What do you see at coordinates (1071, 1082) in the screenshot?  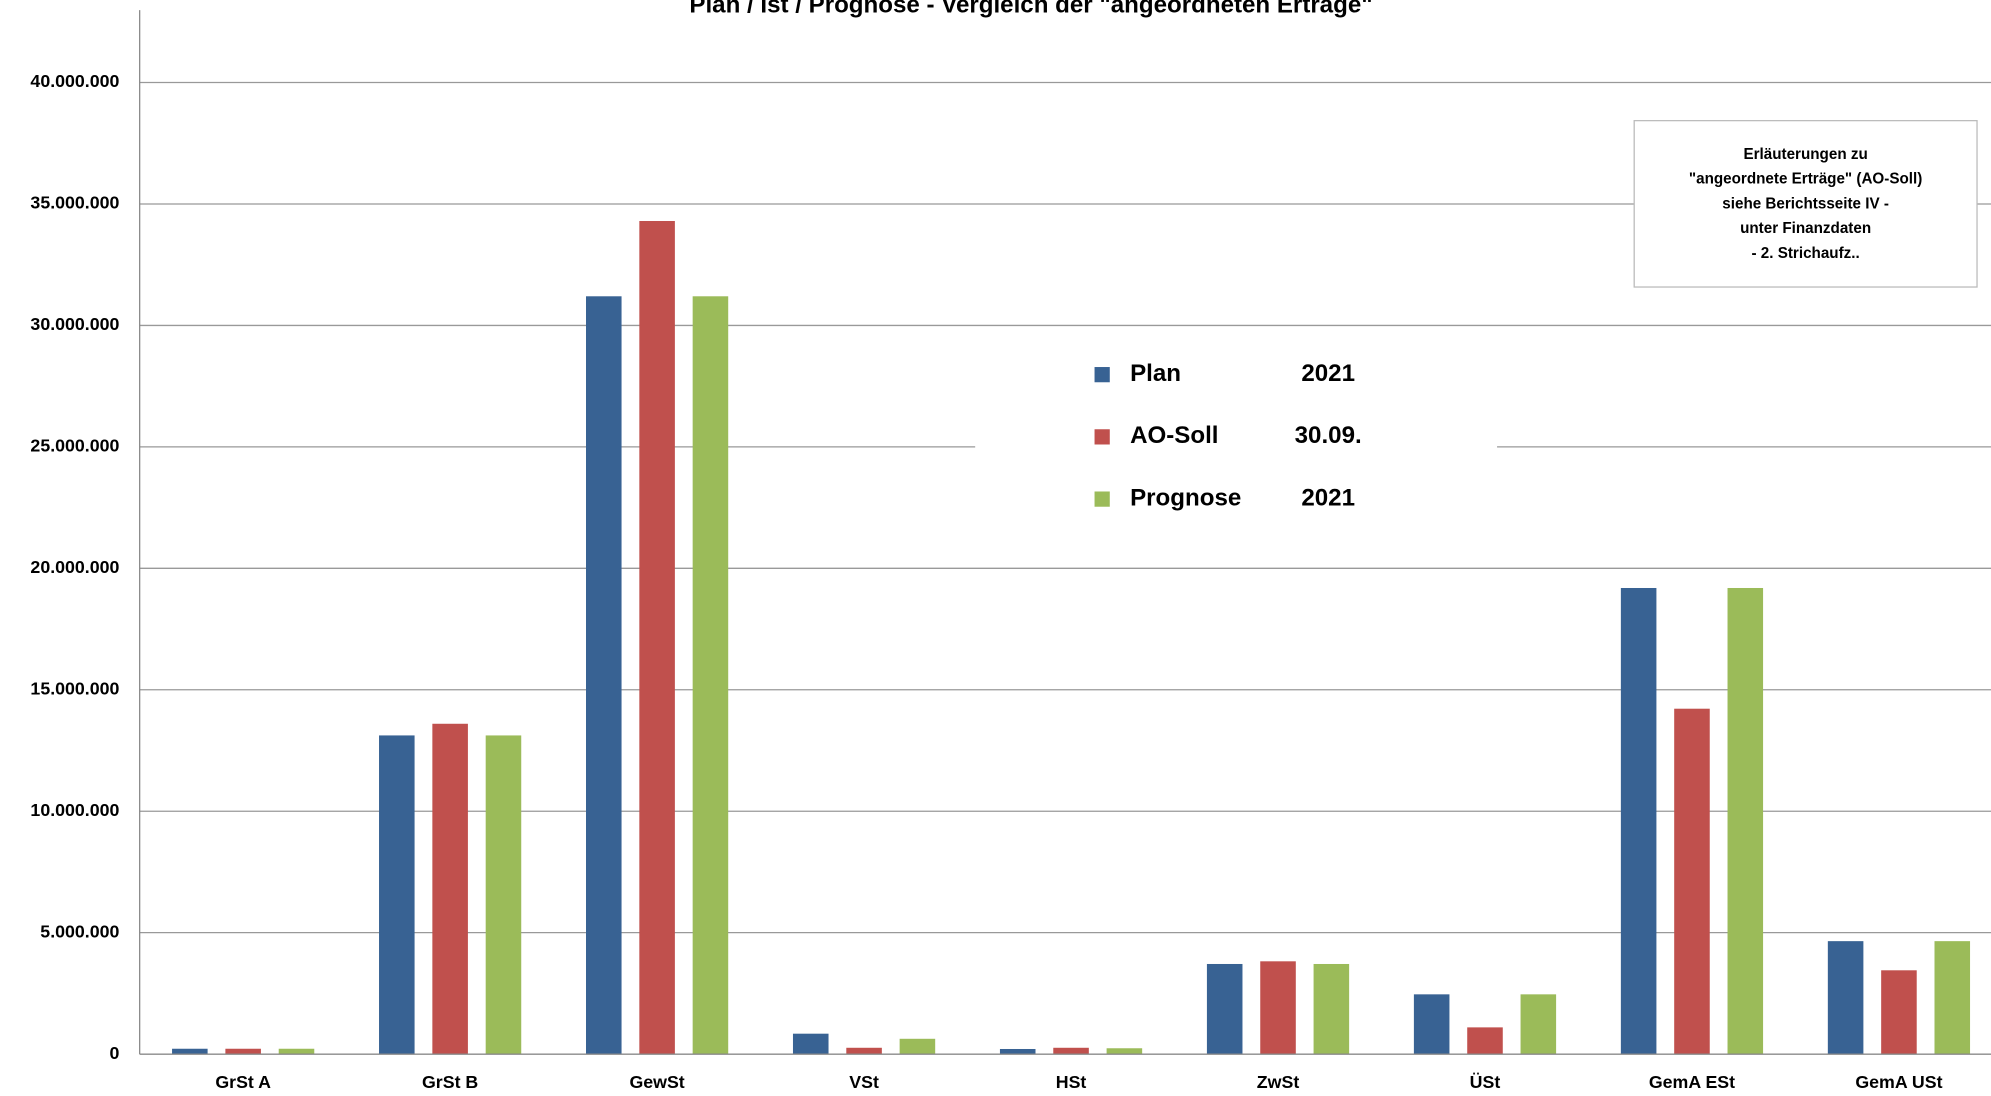 I see `x-tick-label: HSt` at bounding box center [1071, 1082].